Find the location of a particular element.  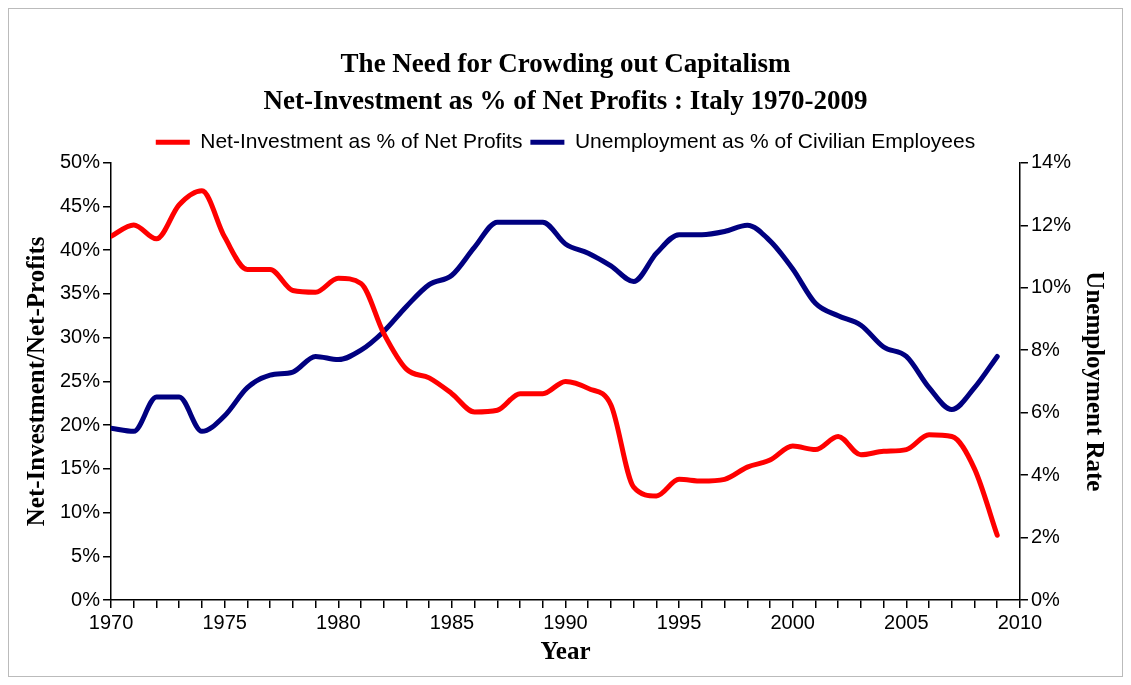

y-tick-label: 40% is located at coordinates (80, 248).